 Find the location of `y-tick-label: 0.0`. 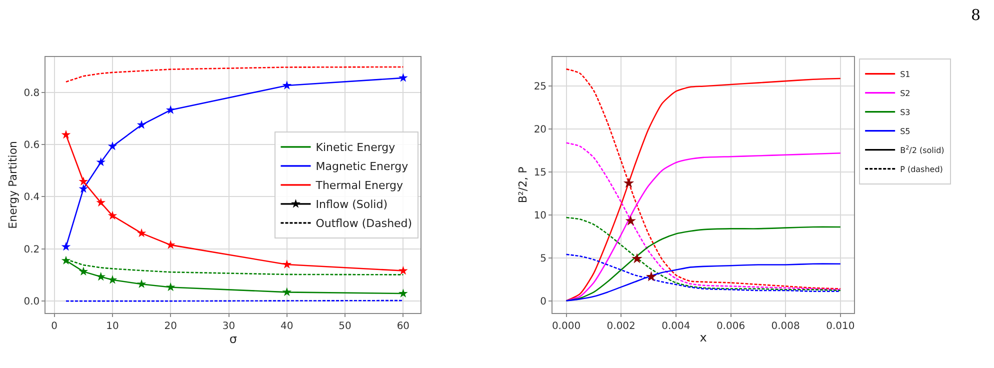

y-tick-label: 0.0 is located at coordinates (32, 302).